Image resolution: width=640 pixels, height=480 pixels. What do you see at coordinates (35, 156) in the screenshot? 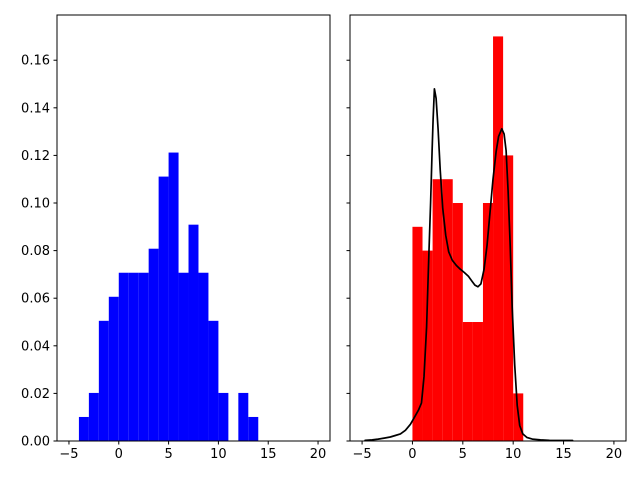
I see `y-tick-label: 0.12` at bounding box center [35, 156].